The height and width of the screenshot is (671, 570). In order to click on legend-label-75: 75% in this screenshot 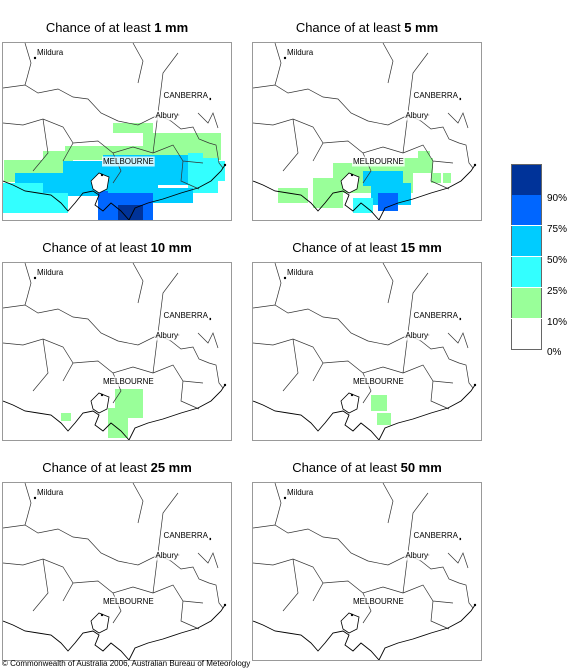, I will do `click(557, 229)`.